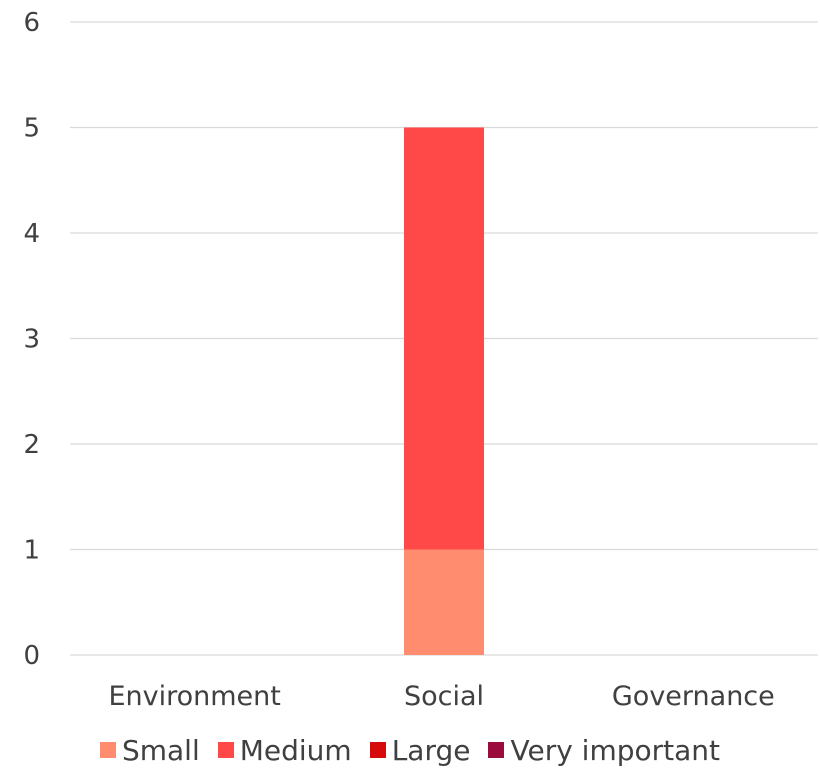 This screenshot has width=820, height=779. I want to click on legend-label: Small, so click(160, 750).